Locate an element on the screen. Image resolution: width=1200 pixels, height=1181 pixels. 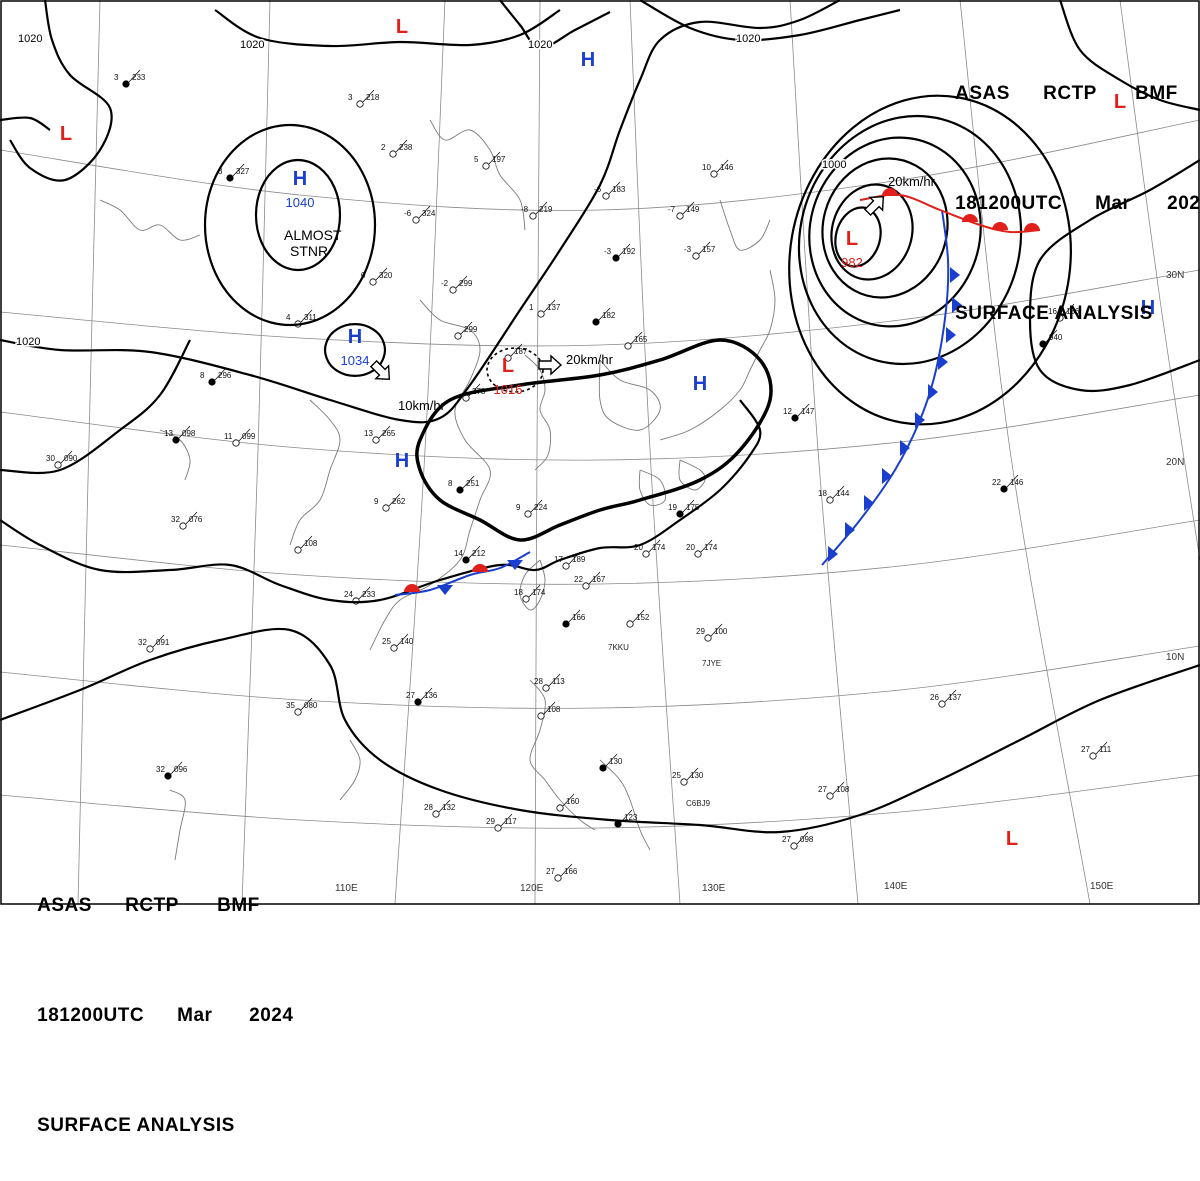
parallel-line is located at coordinates (600, 801).